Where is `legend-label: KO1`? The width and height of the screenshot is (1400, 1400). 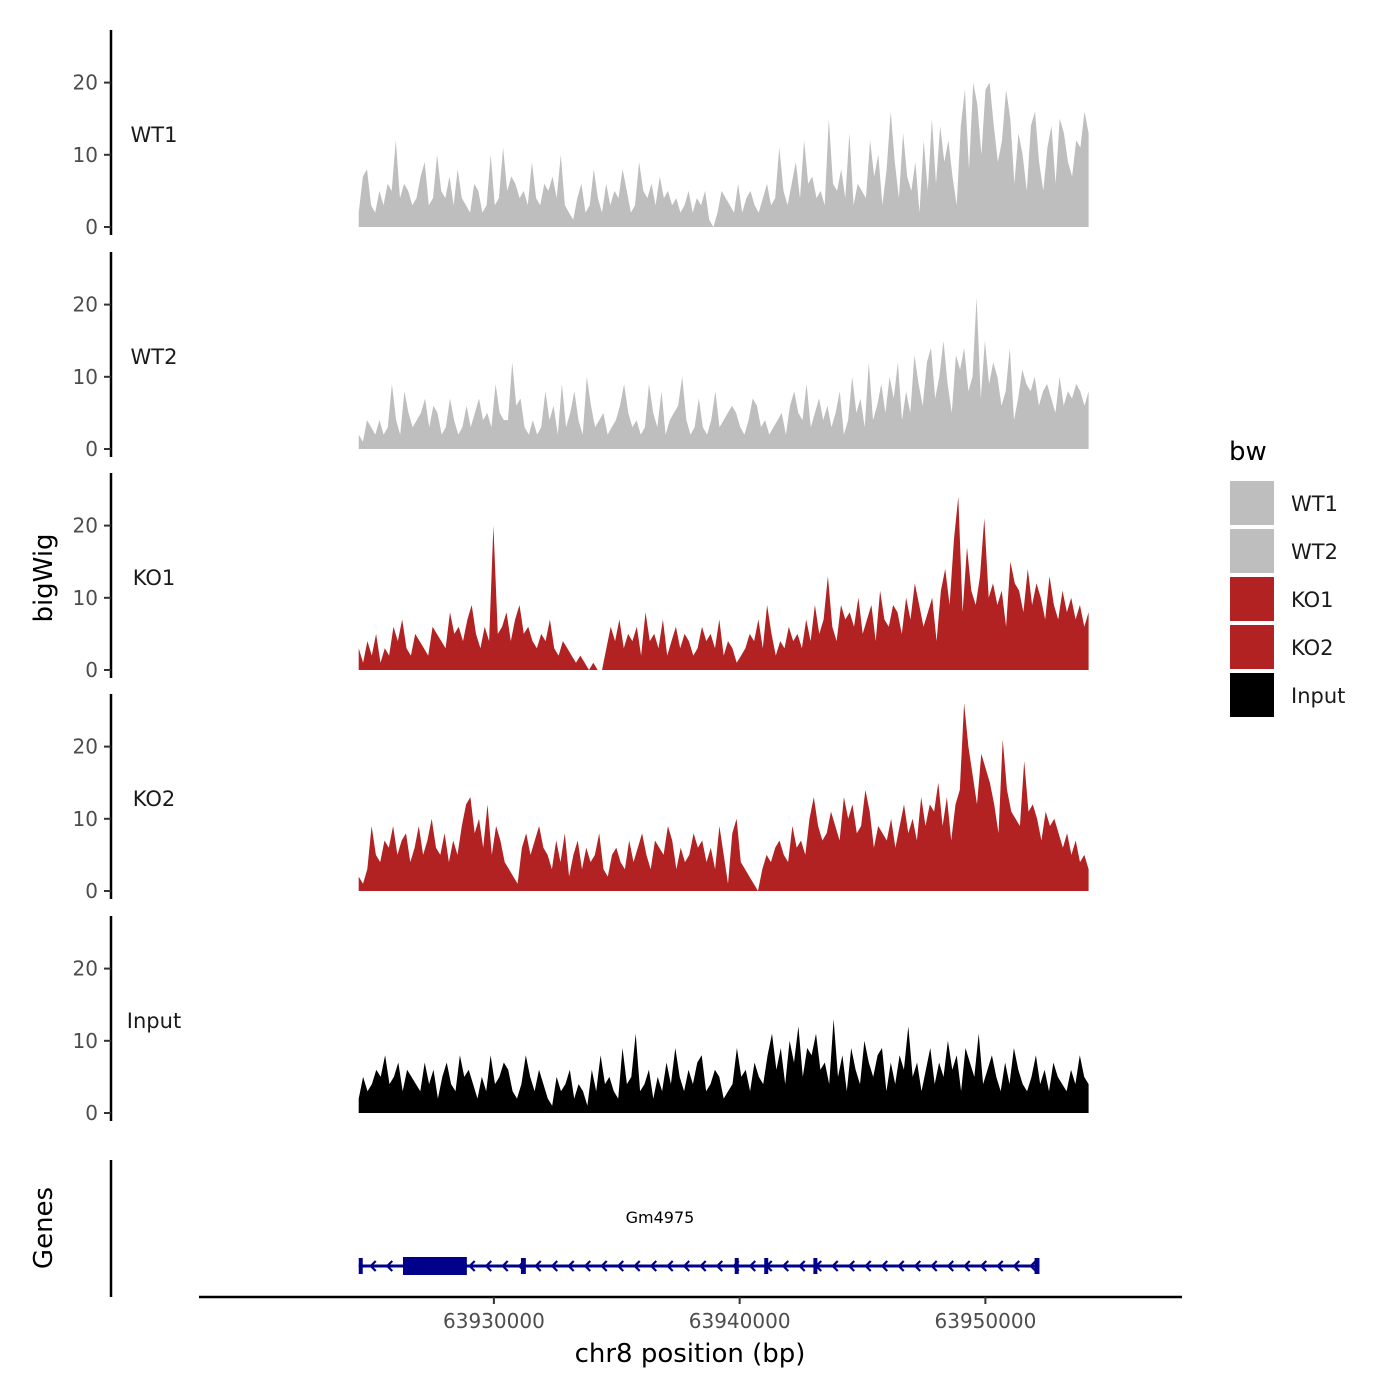 legend-label: KO1 is located at coordinates (1312, 600).